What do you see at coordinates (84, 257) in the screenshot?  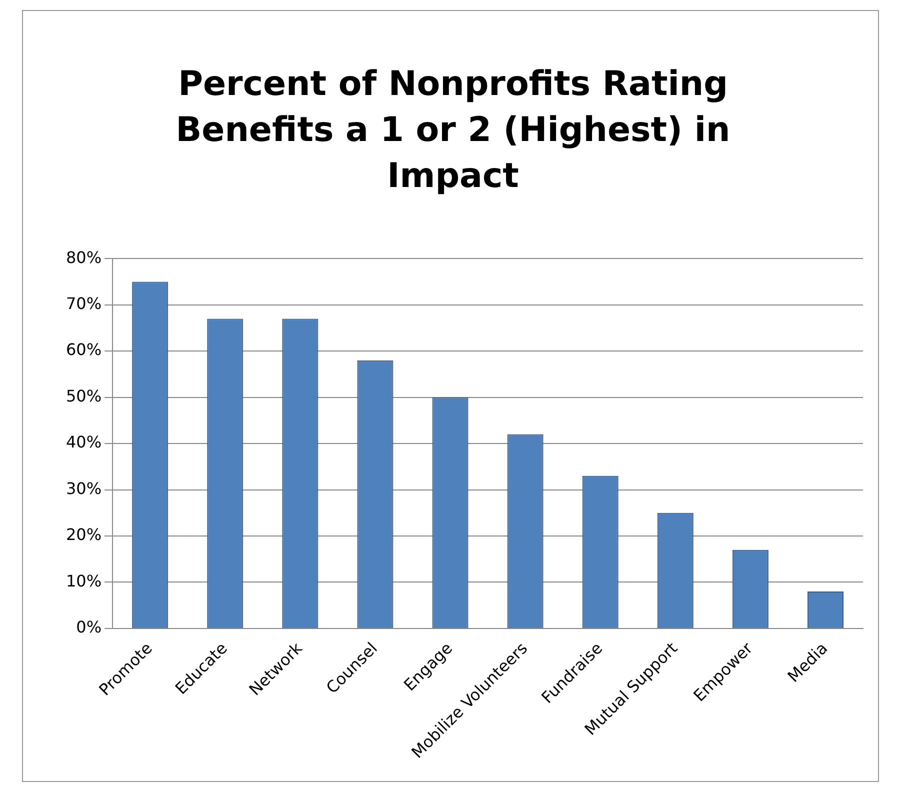 I see `y-tick-label: 80%` at bounding box center [84, 257].